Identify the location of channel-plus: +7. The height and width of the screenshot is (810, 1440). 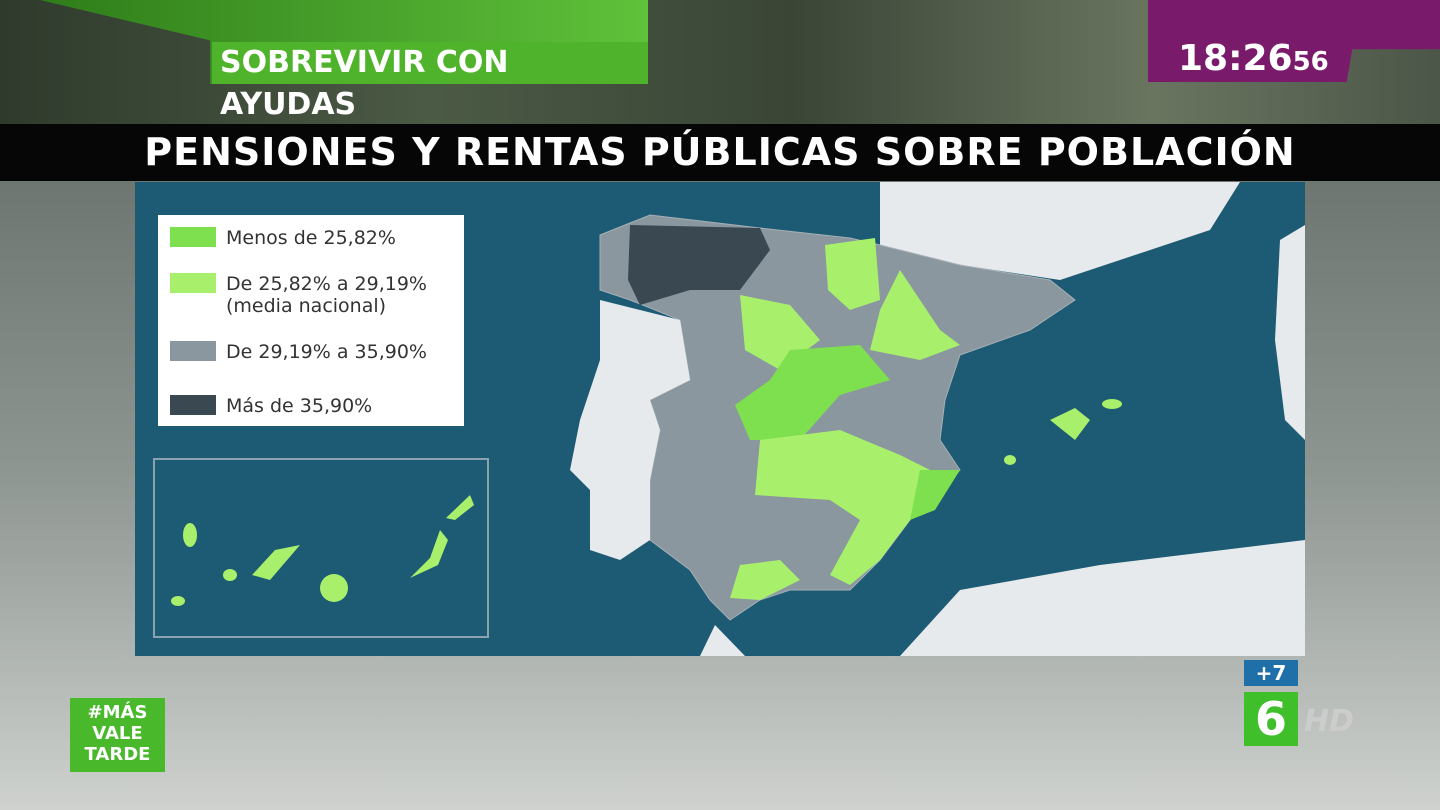
(1271, 673).